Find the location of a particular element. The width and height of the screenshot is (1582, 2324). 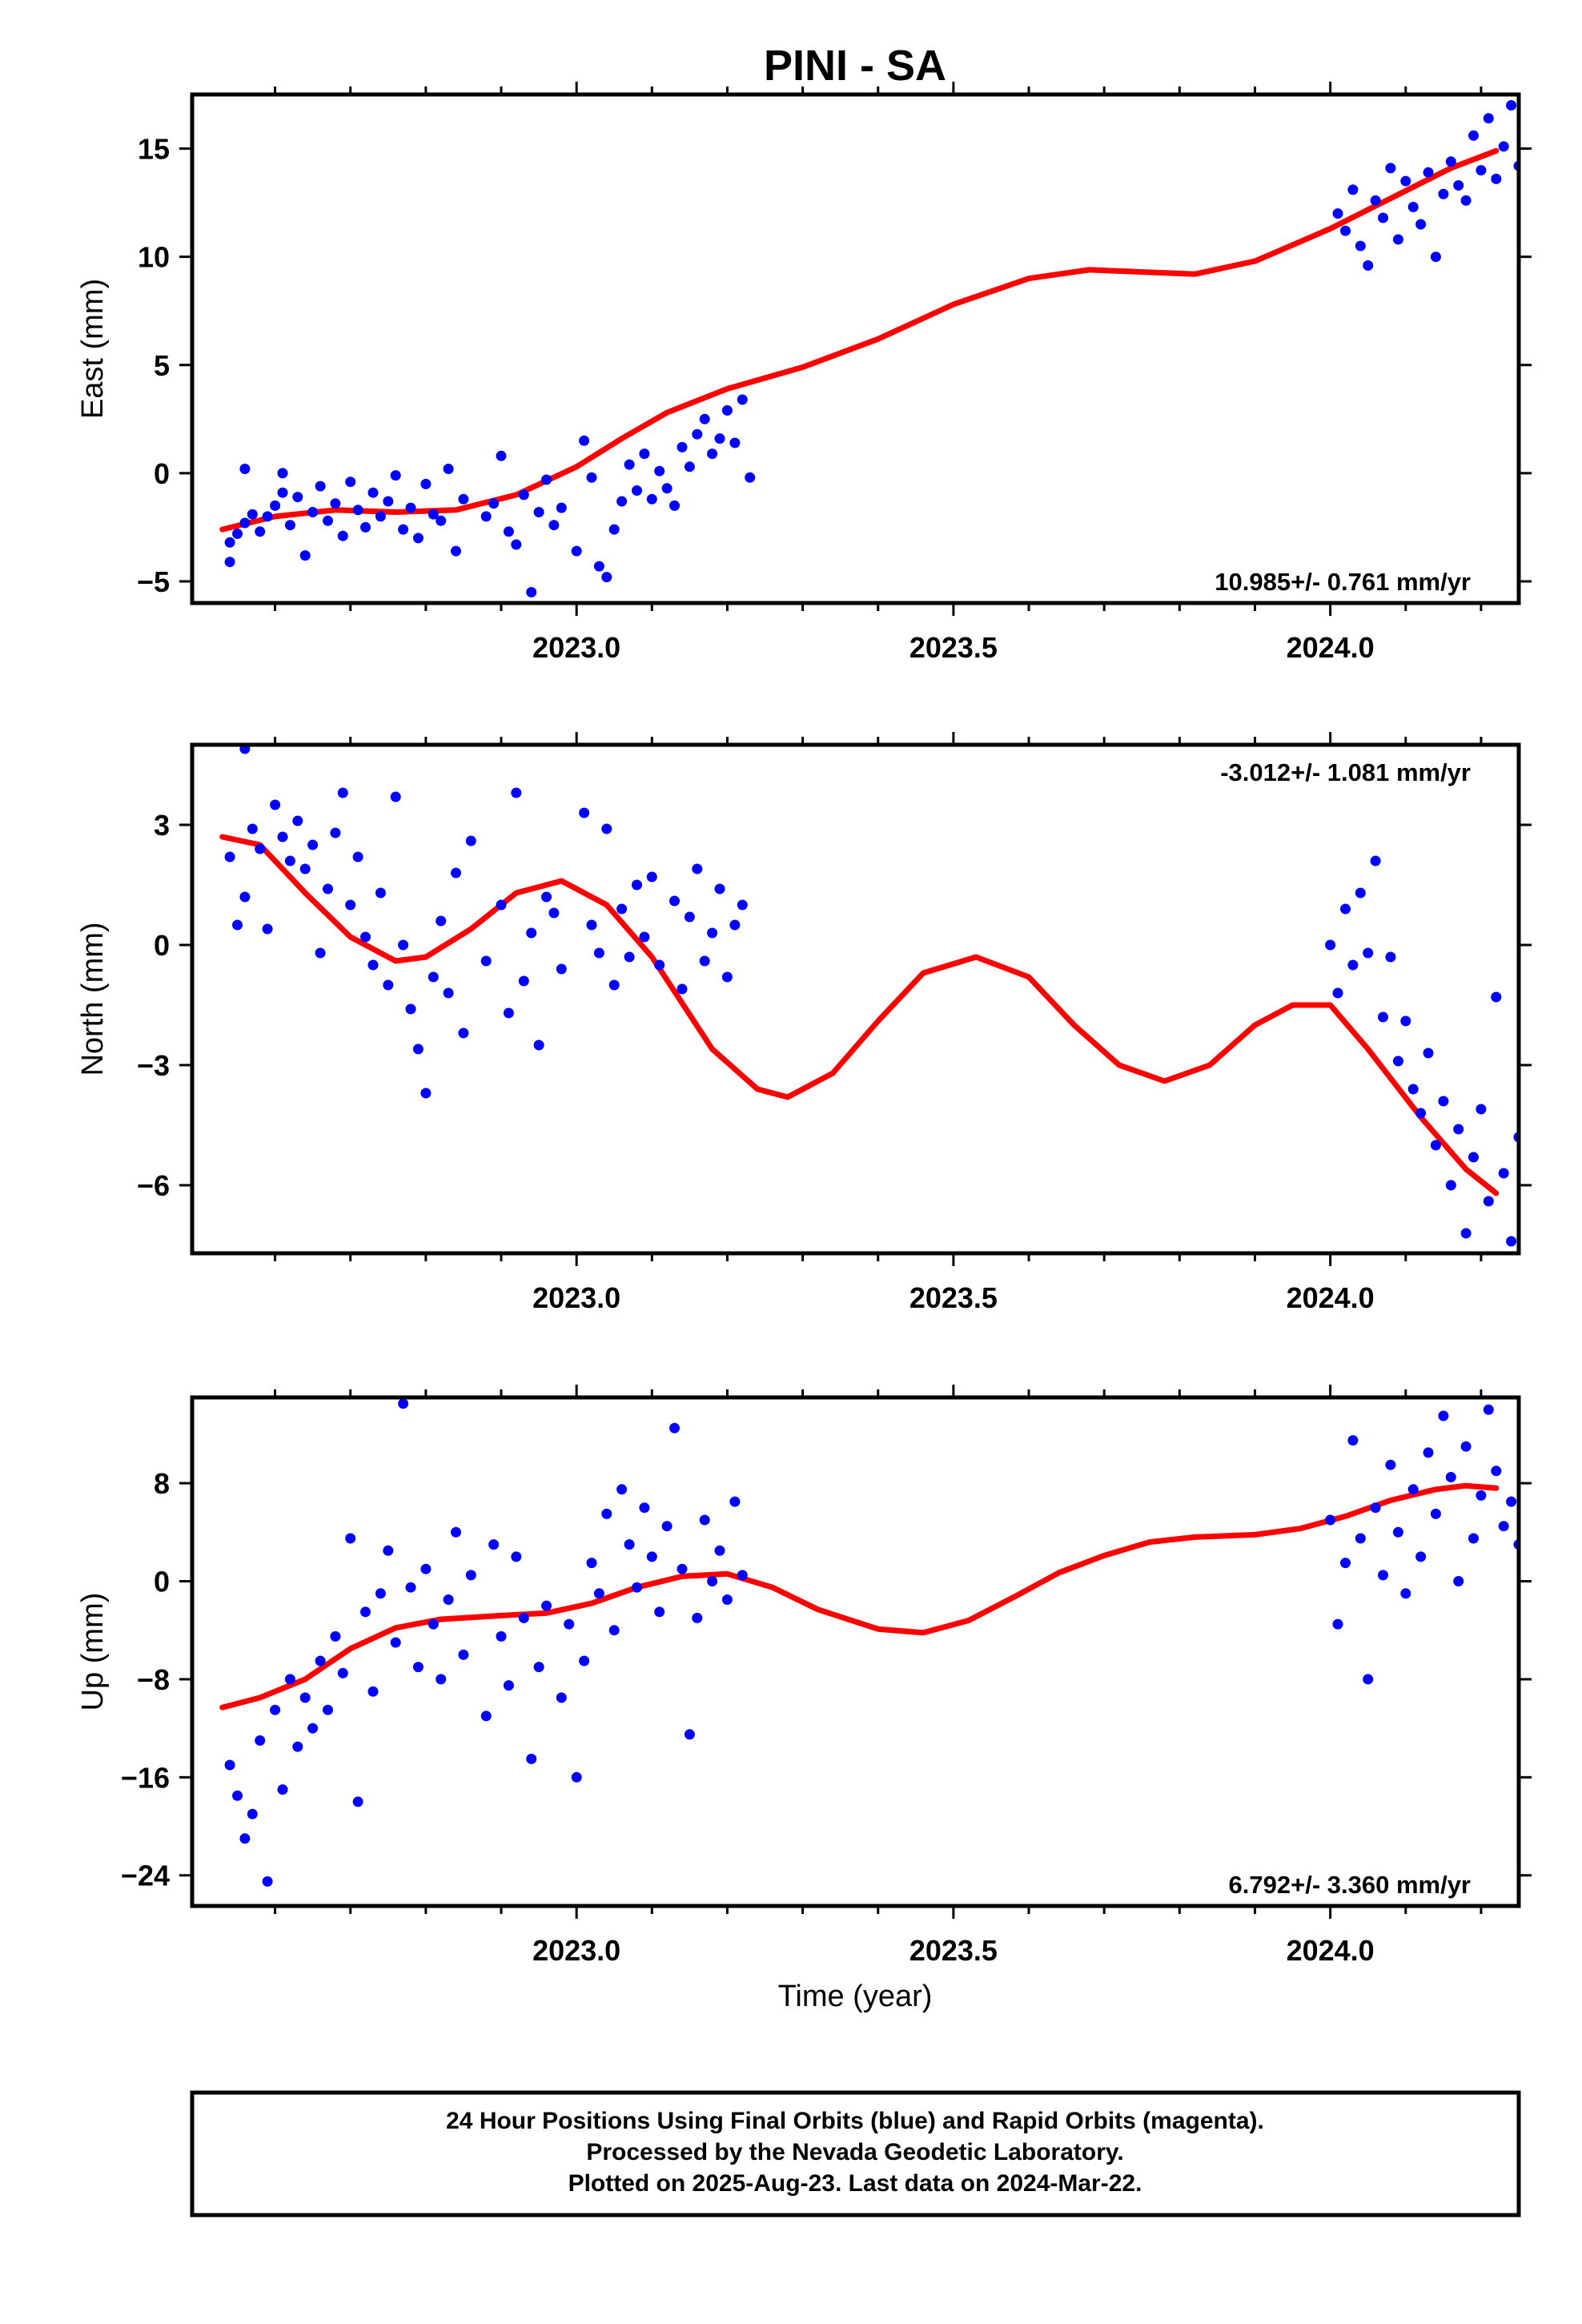

north-x-tick-label: 2023.0 is located at coordinates (576, 1297).